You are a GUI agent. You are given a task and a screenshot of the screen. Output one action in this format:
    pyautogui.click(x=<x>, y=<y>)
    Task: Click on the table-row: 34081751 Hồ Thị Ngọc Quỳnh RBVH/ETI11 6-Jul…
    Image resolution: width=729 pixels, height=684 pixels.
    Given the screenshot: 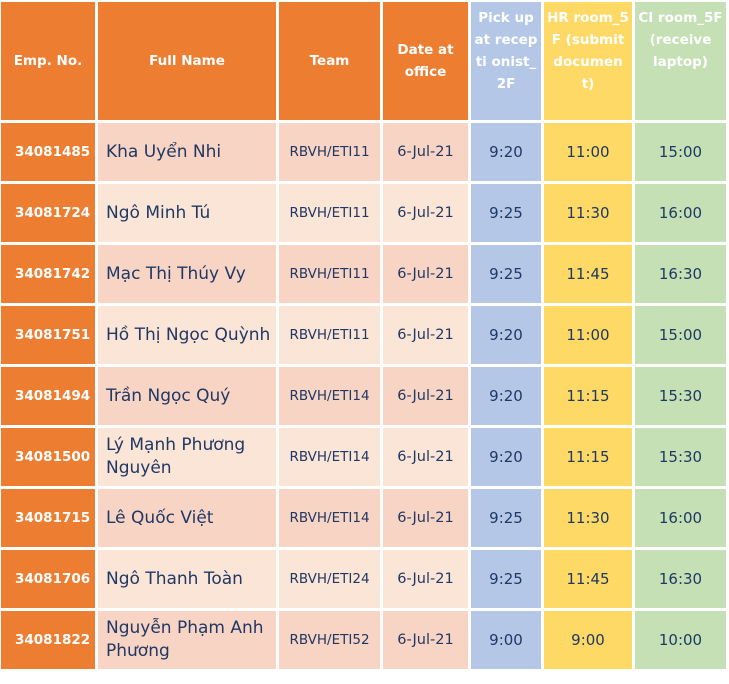 What is the action you would take?
    pyautogui.click(x=363, y=335)
    